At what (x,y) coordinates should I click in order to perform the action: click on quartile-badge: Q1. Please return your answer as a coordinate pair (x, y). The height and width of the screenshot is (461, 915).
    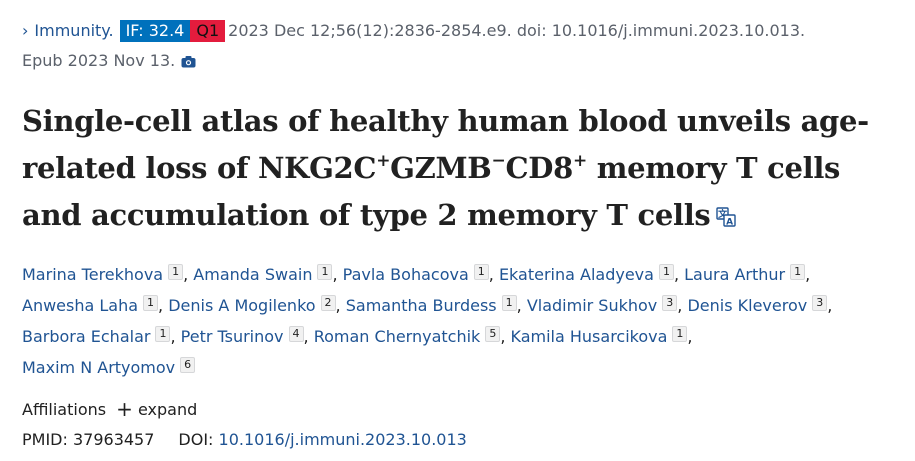
    Looking at the image, I should click on (208, 31).